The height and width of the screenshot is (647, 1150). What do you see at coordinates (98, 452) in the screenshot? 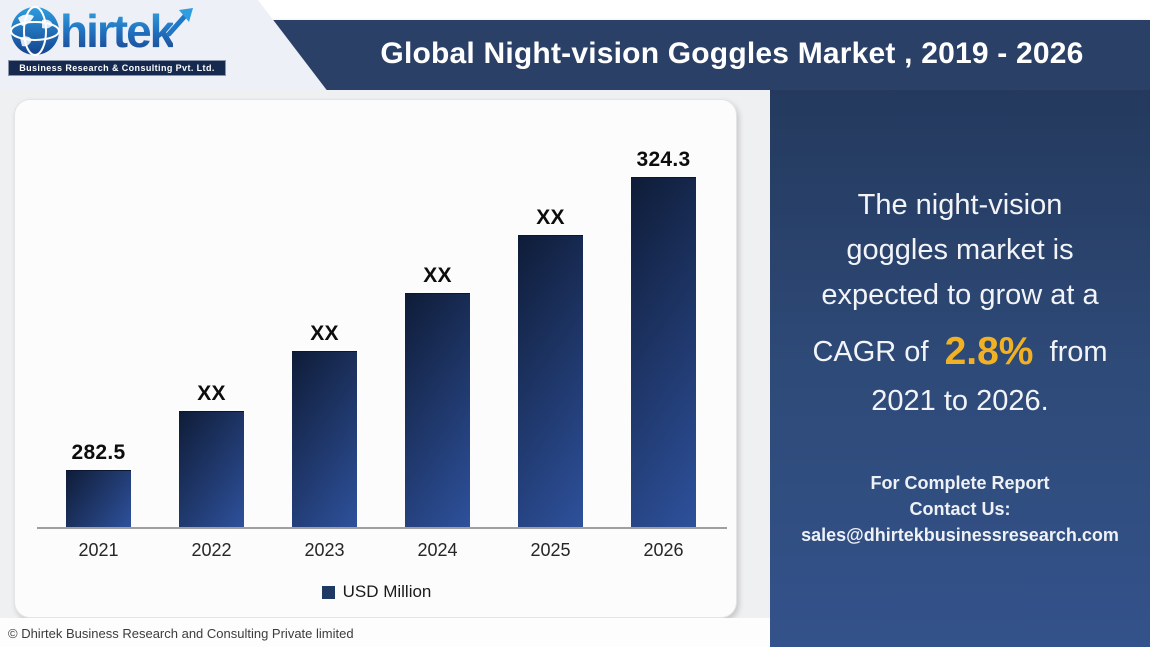
I see `bar-value-2021: 282.5` at bounding box center [98, 452].